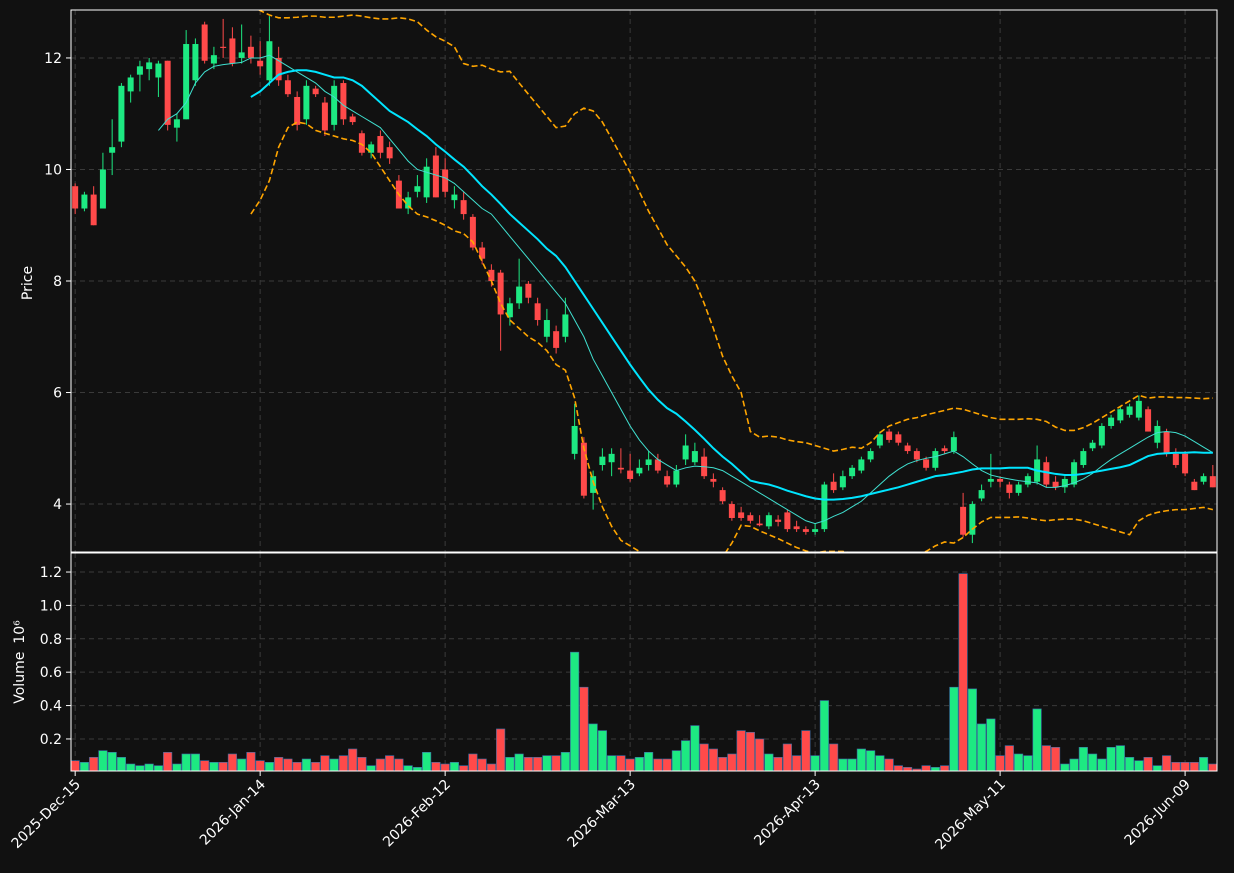  I want to click on y-tick-label: 1.0, so click(51, 606).